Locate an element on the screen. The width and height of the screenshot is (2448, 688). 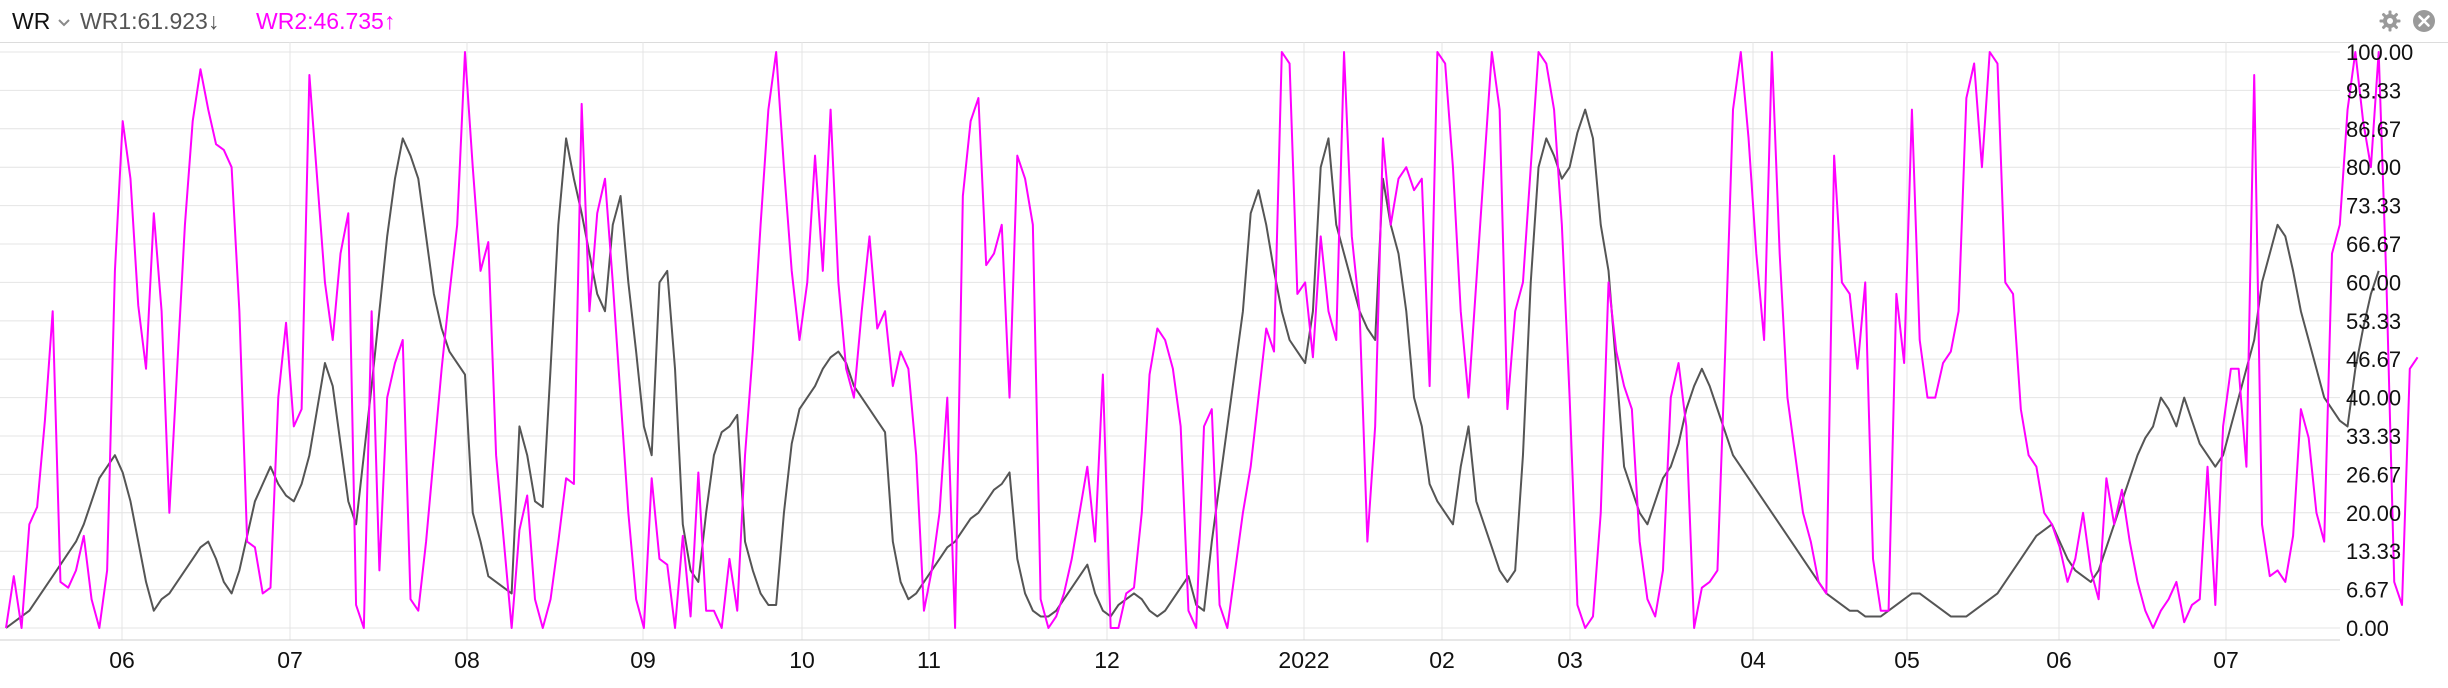
y-tick-label: 0.00 is located at coordinates (2367, 628).